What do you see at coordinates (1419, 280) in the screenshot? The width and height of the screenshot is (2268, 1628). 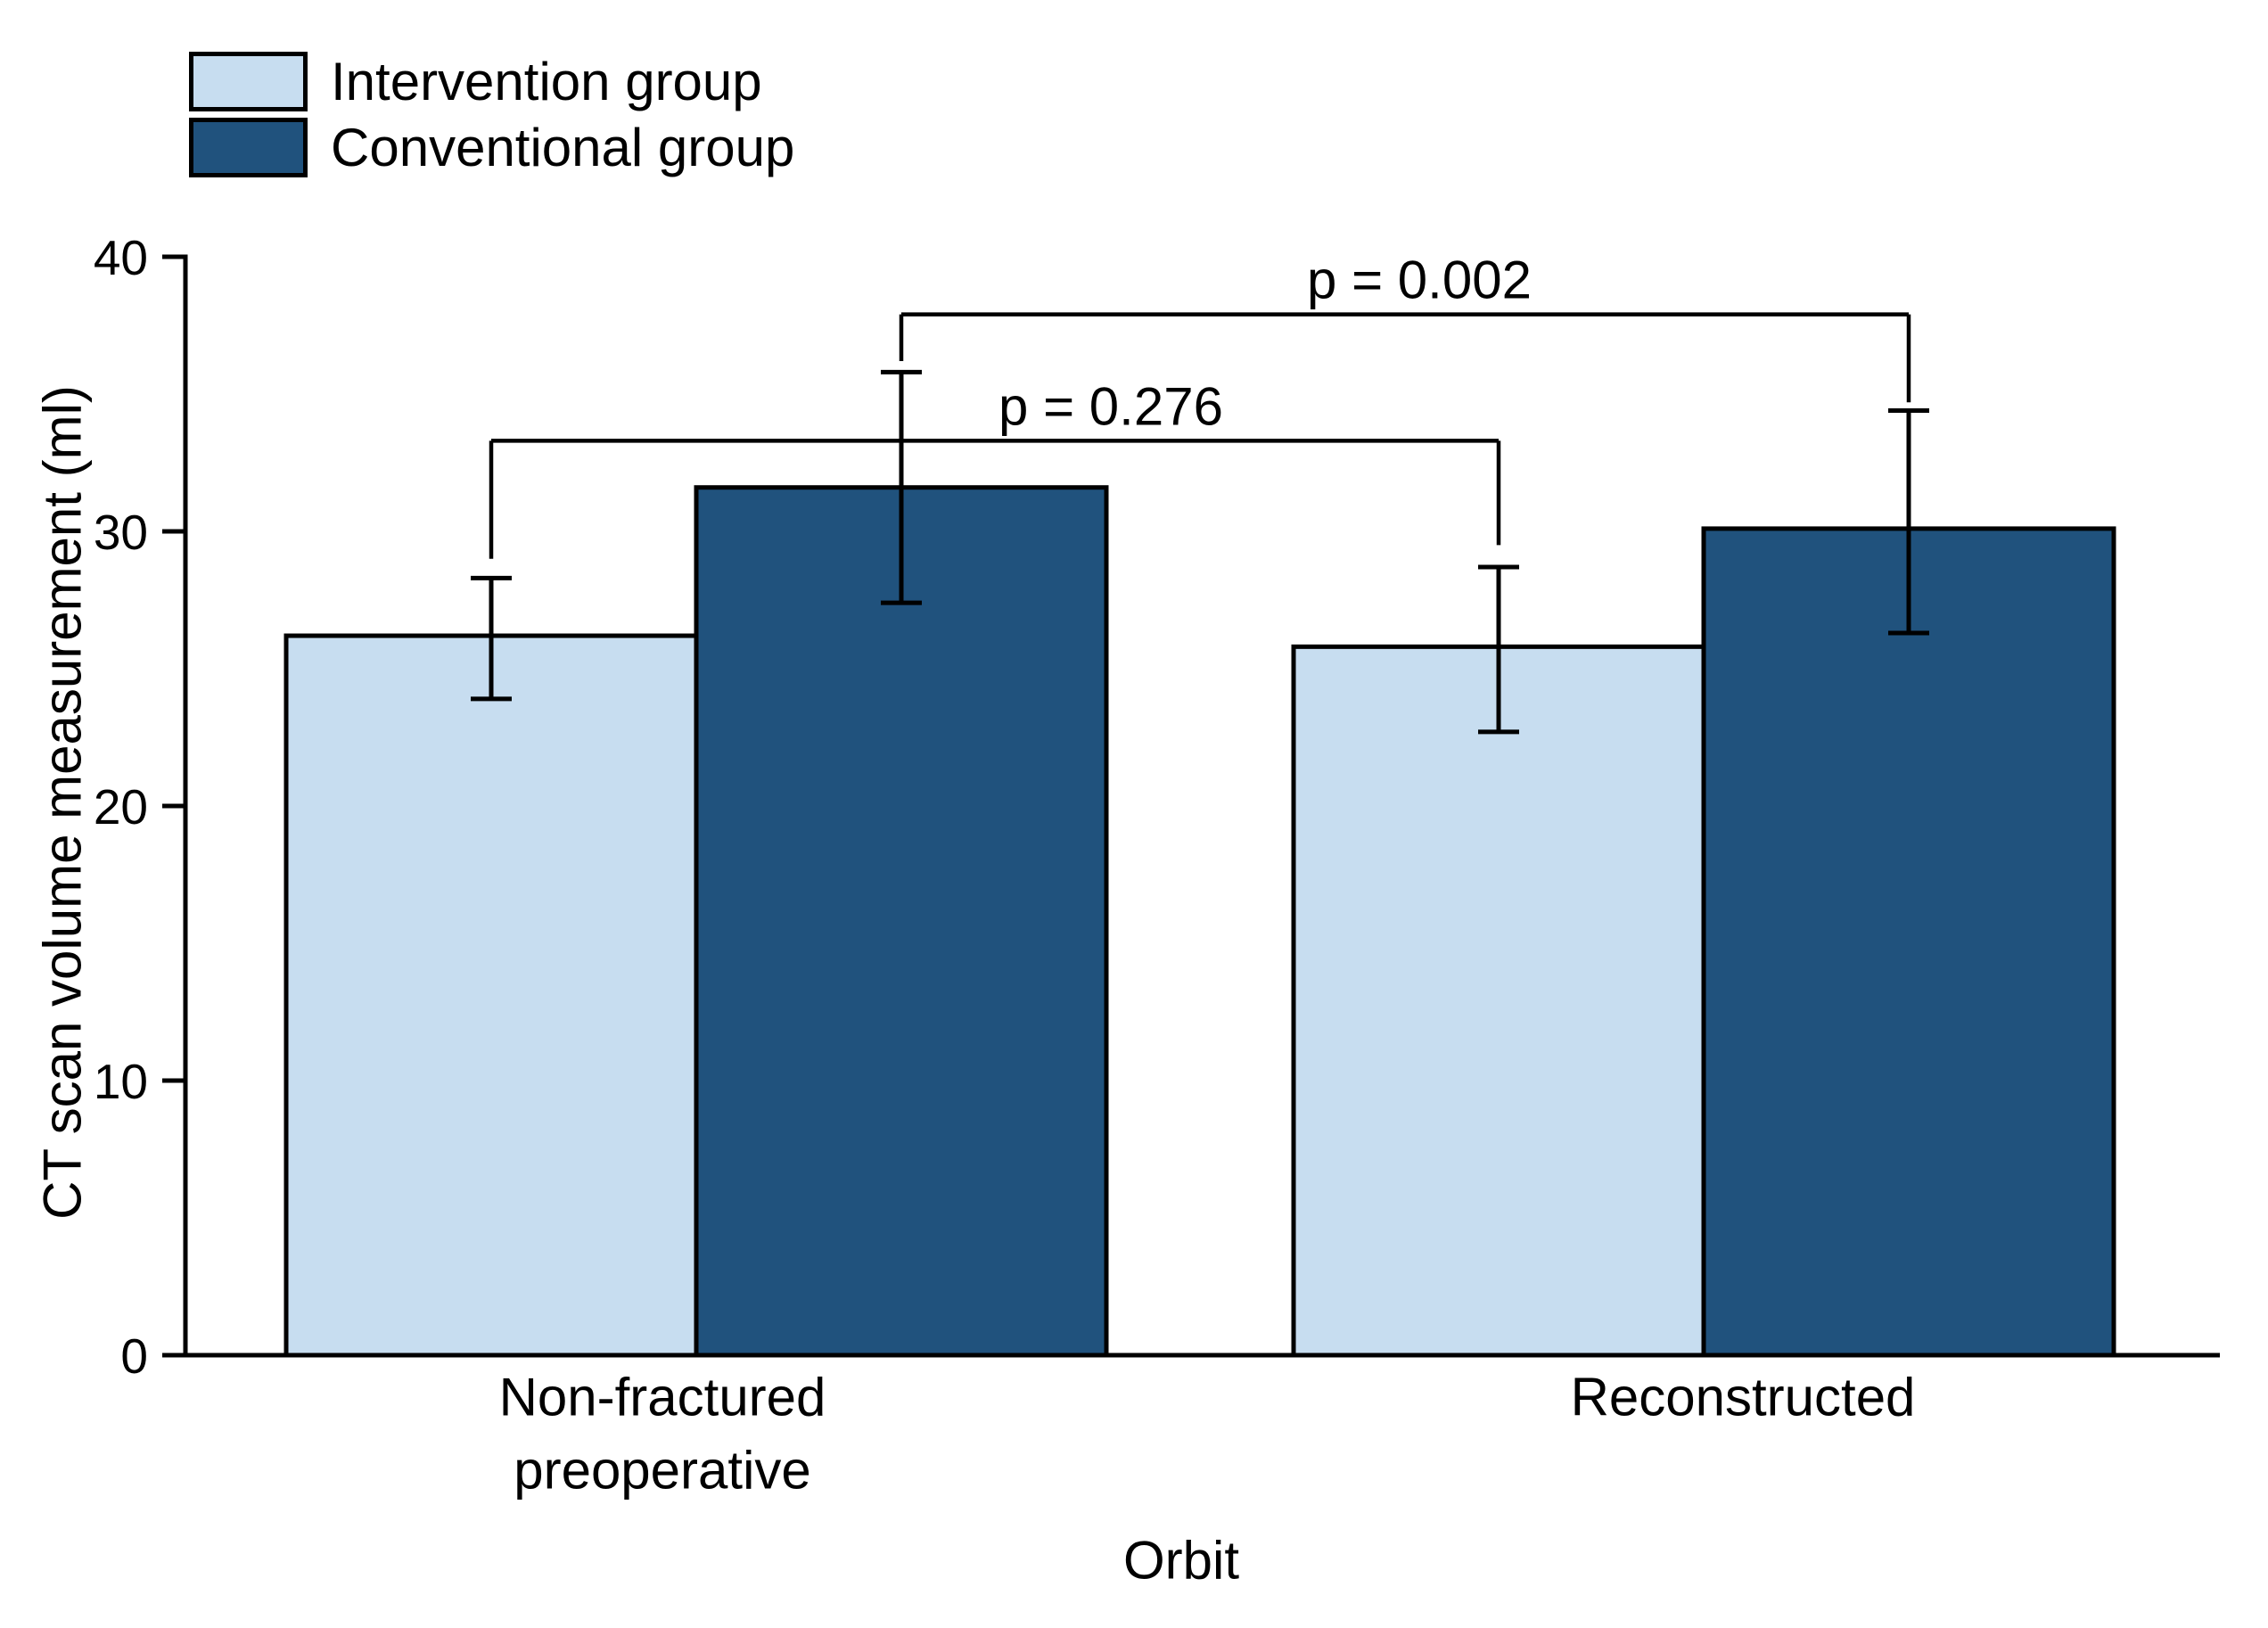 I see `p-value-label-2: p = 0.002` at bounding box center [1419, 280].